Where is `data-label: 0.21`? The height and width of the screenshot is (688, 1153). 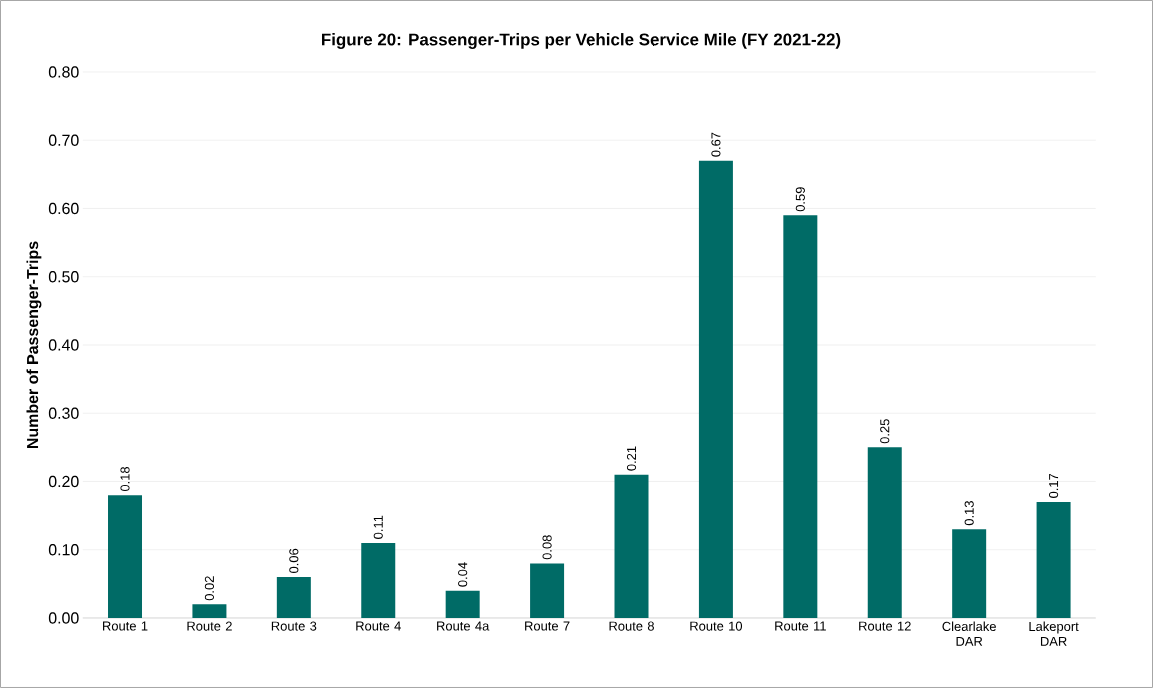 data-label: 0.21 is located at coordinates (631, 458).